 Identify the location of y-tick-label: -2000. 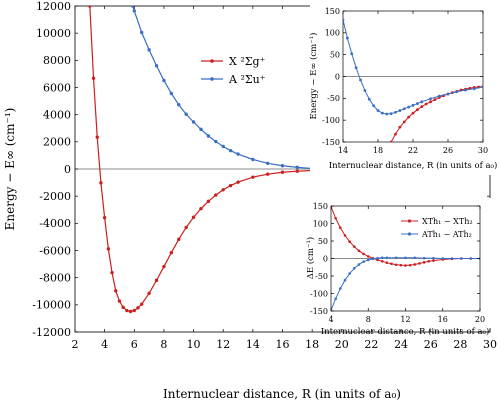
(55, 196).